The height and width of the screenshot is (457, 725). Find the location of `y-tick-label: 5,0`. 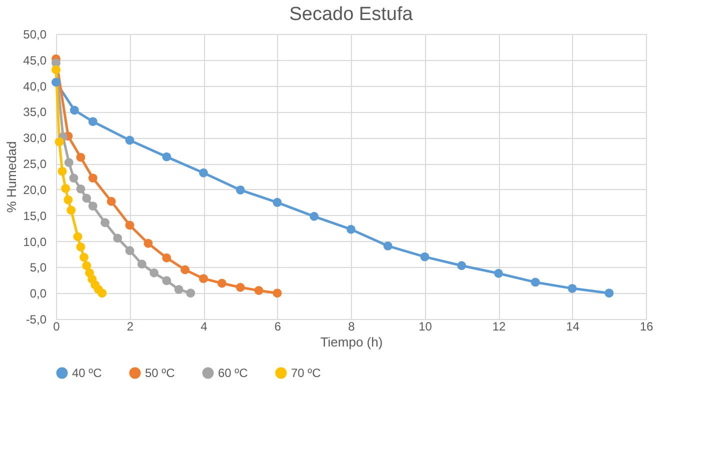

y-tick-label: 5,0 is located at coordinates (38, 267).